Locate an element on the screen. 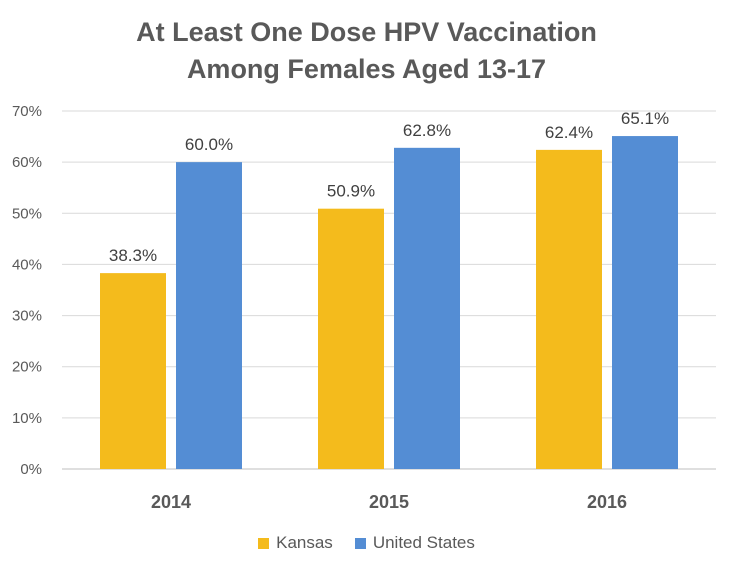 The height and width of the screenshot is (571, 733). y-tick-label-10-pct: 10% is located at coordinates (27, 418).